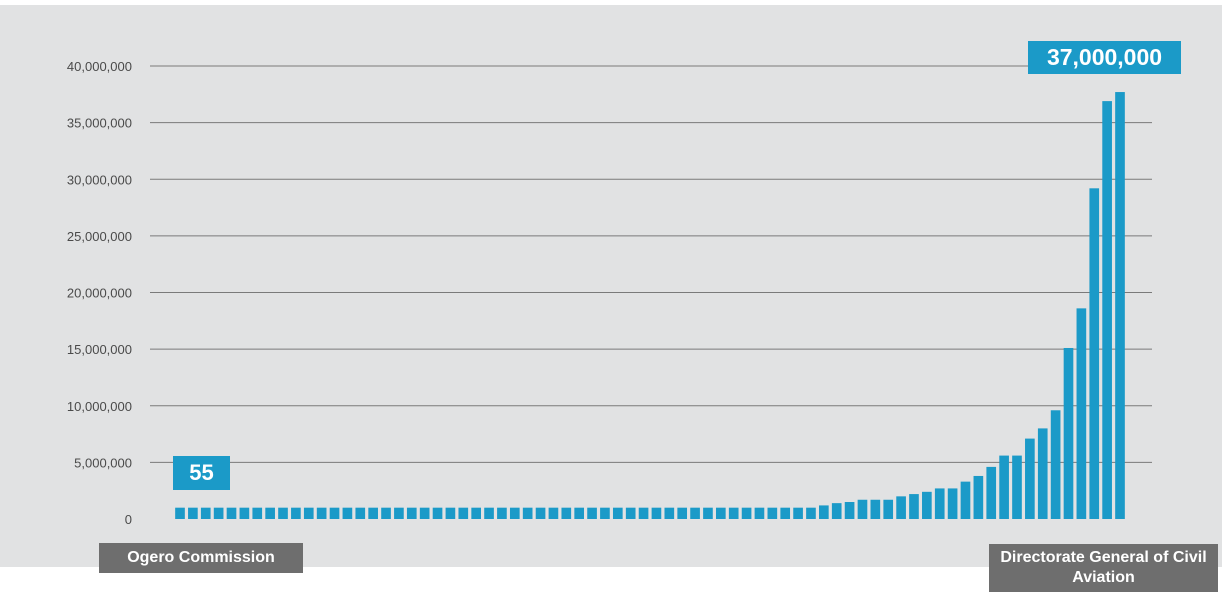 The height and width of the screenshot is (592, 1222). What do you see at coordinates (99, 349) in the screenshot?
I see `y-tick-label: 15,000,000` at bounding box center [99, 349].